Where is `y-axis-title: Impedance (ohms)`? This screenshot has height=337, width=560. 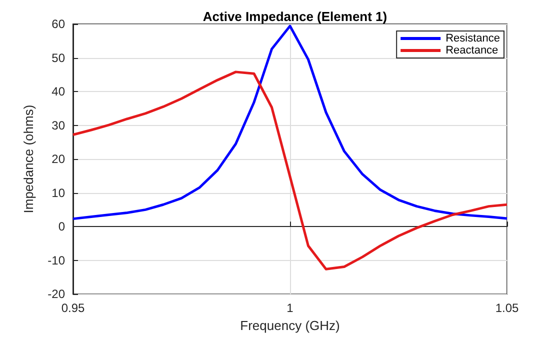 y-axis-title: Impedance (ohms) is located at coordinates (28, 159).